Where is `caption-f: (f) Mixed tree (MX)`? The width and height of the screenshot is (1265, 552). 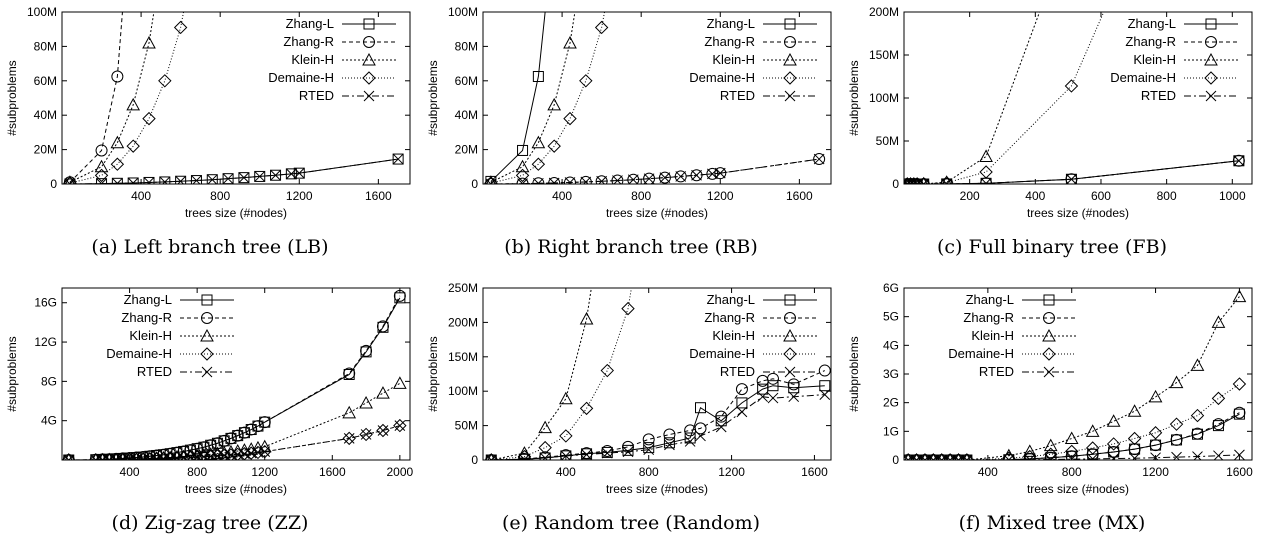 caption-f: (f) Mixed tree (MX) is located at coordinates (1052, 523).